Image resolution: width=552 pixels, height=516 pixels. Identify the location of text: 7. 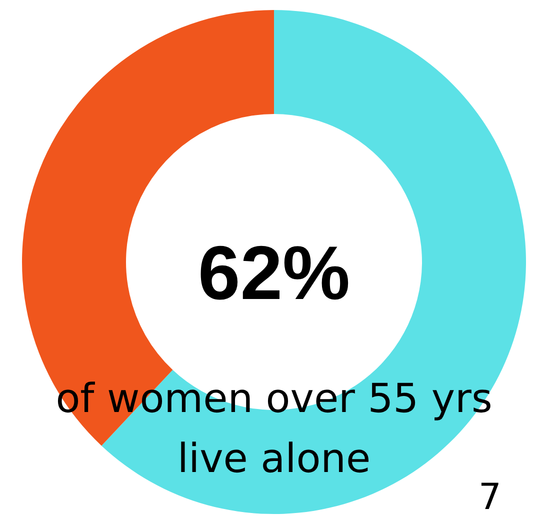
(490, 496).